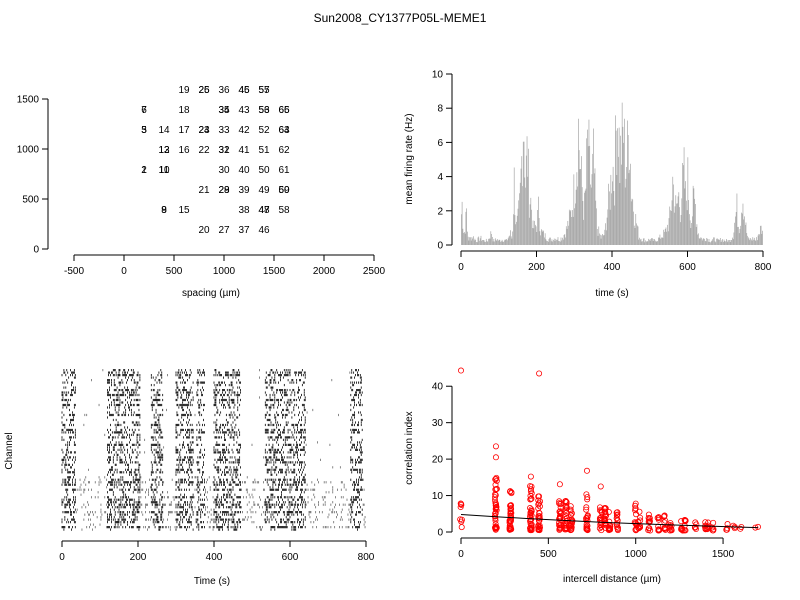  What do you see at coordinates (30, 200) in the screenshot?
I see `electrode-layout-y-tick-label: 500` at bounding box center [30, 200].